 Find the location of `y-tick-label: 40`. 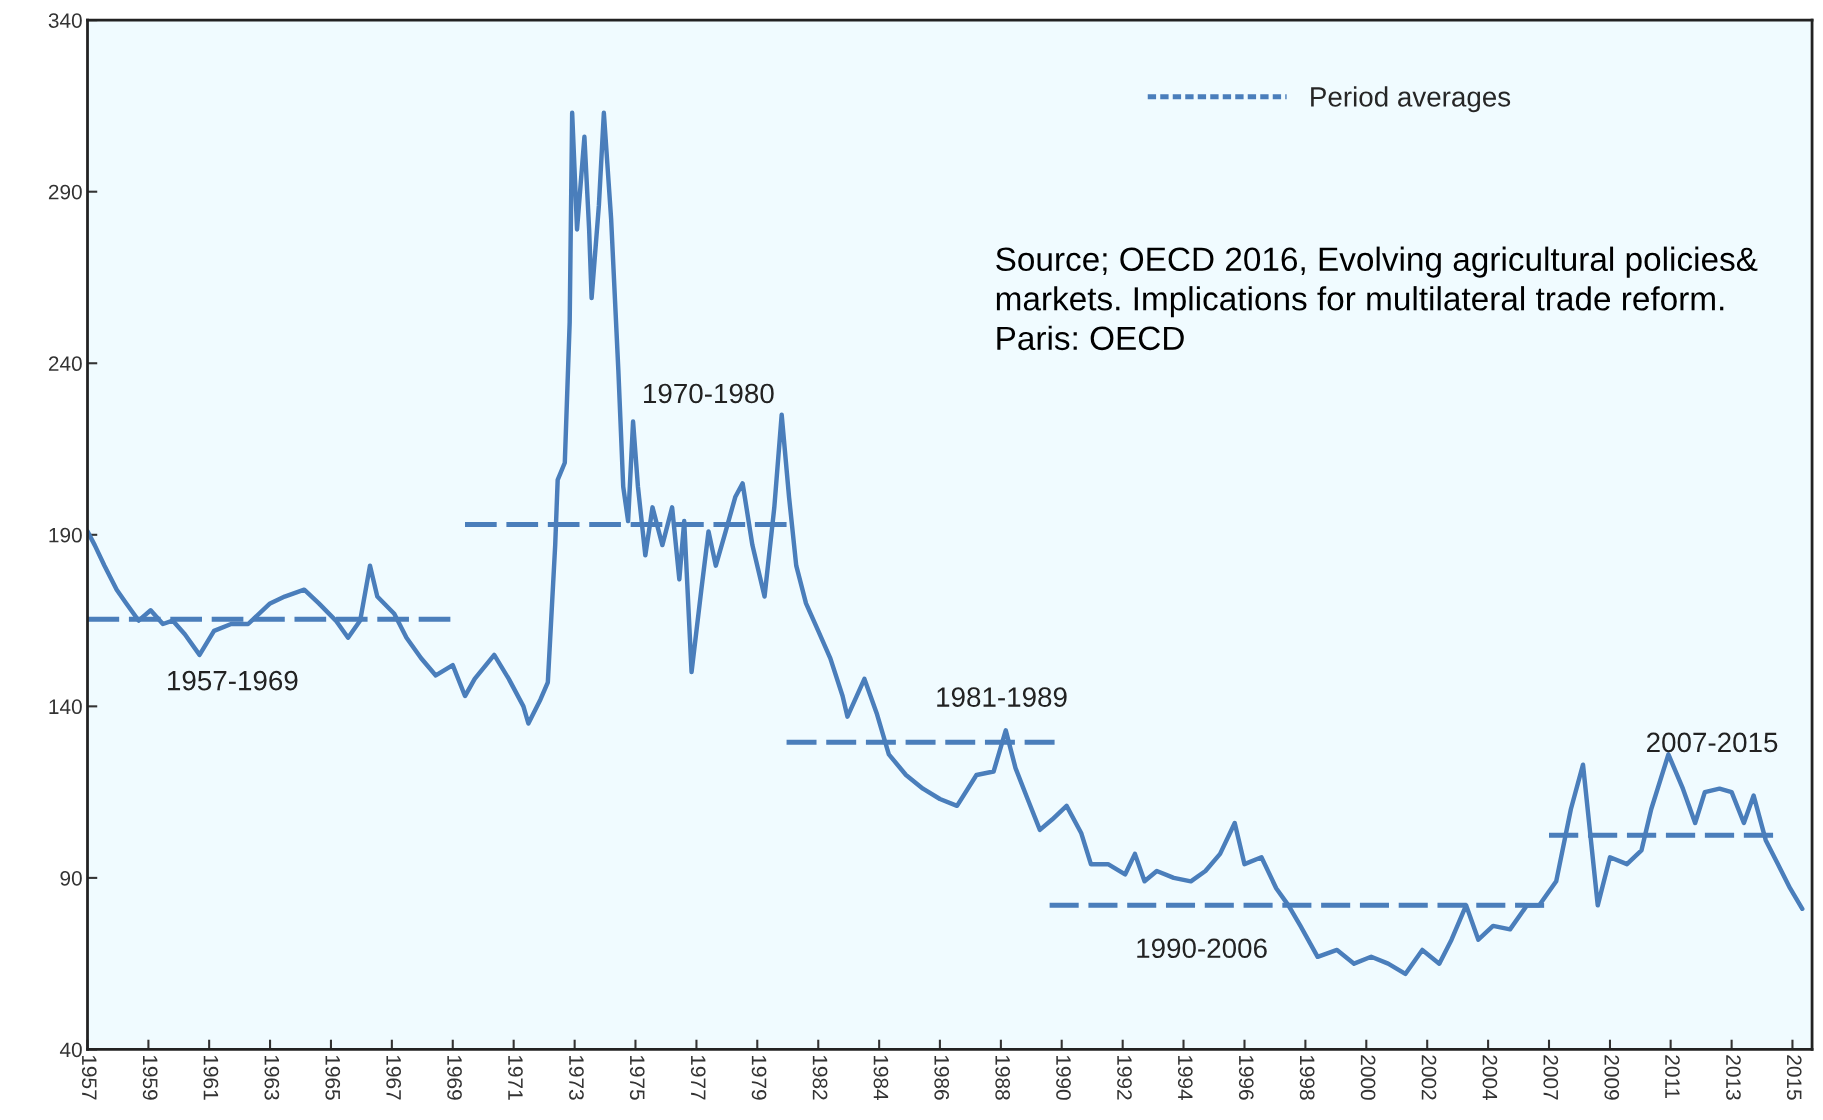

y-tick-label: 40 is located at coordinates (70, 1050).